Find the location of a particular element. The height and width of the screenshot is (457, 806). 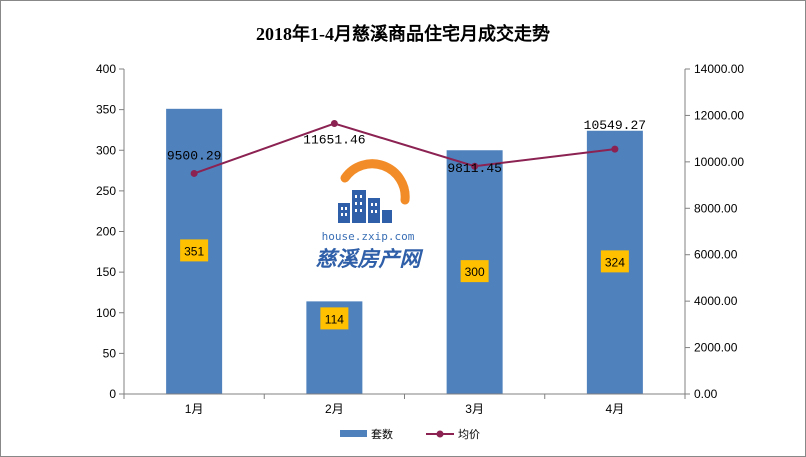

bar-label: 300 is located at coordinates (475, 272).